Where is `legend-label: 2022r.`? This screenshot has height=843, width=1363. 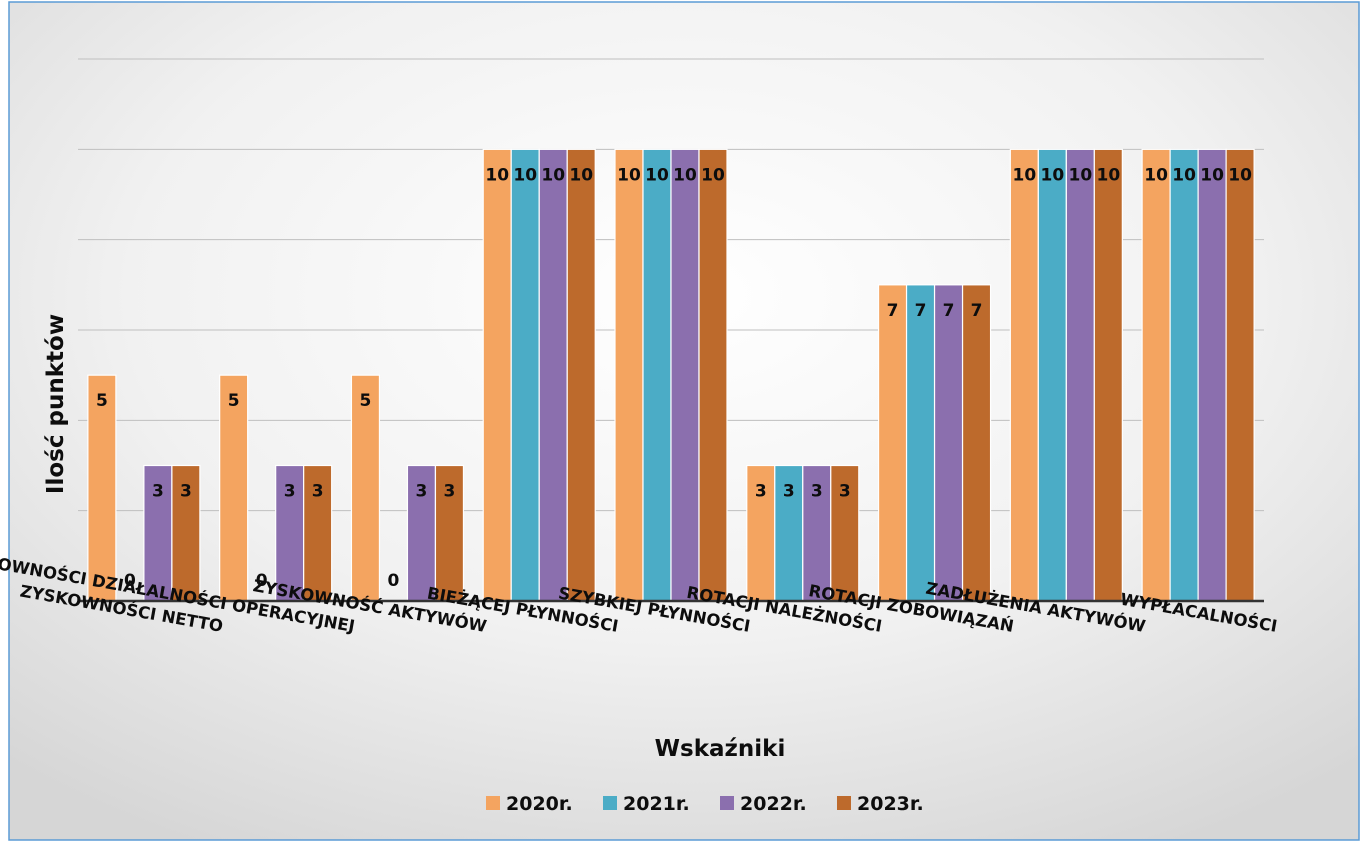 legend-label: 2022r. is located at coordinates (773, 804).